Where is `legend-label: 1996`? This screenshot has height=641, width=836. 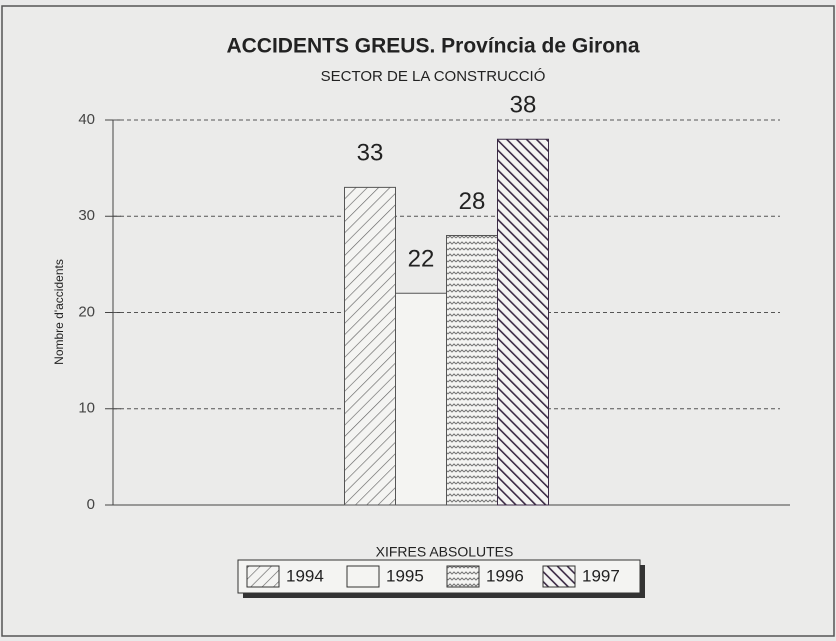
legend-label: 1996 is located at coordinates (505, 575).